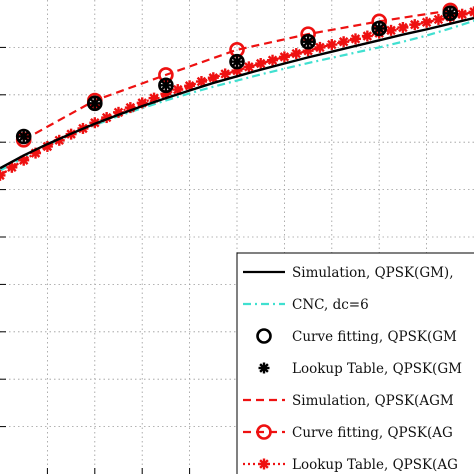  I want to click on legend-label: Lookup Table, QPSK(AG, so click(375, 465).